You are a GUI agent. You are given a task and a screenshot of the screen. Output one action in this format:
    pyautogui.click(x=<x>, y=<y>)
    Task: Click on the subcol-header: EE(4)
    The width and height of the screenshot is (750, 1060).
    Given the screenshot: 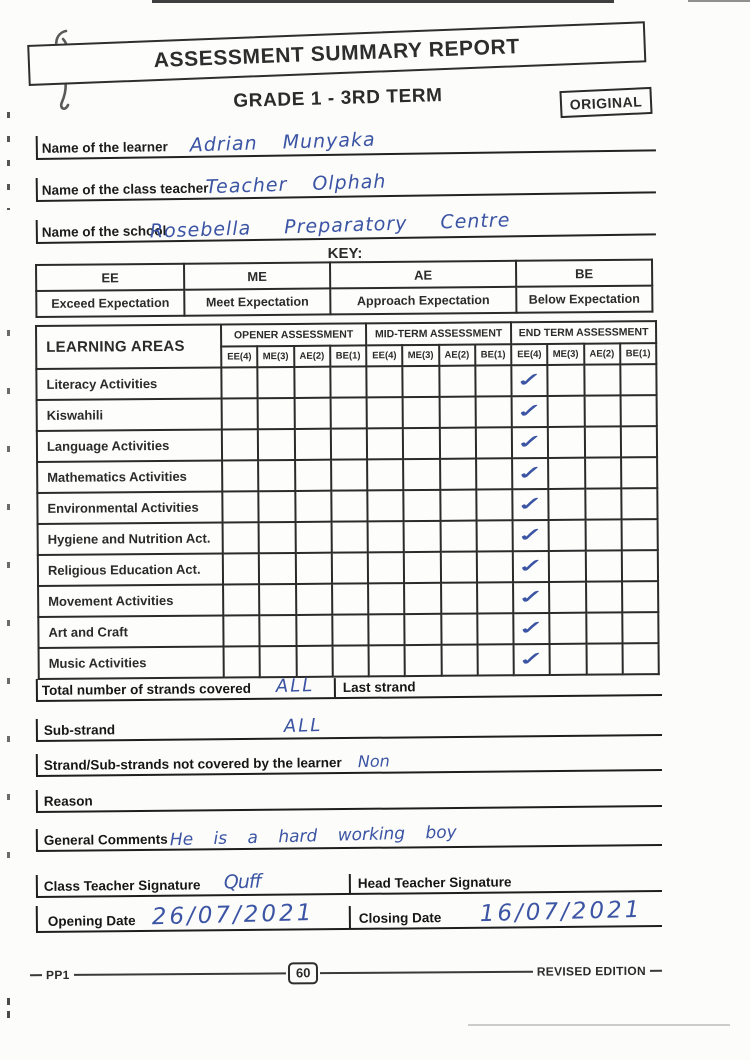 What is the action you would take?
    pyautogui.click(x=529, y=354)
    